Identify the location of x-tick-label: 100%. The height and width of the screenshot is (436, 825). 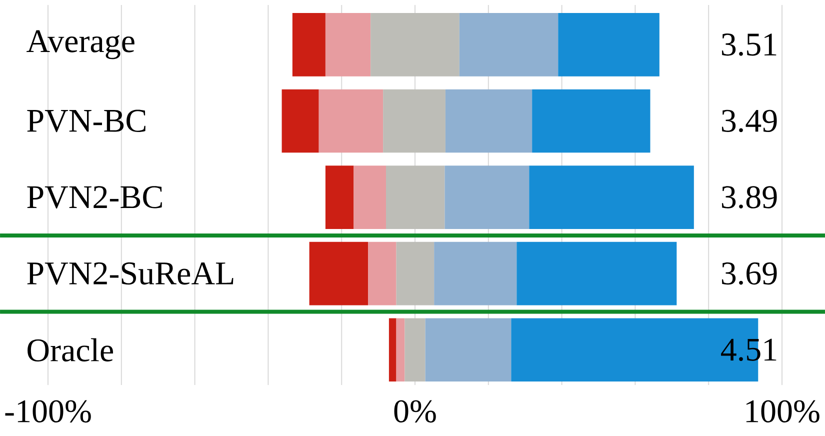
(783, 411).